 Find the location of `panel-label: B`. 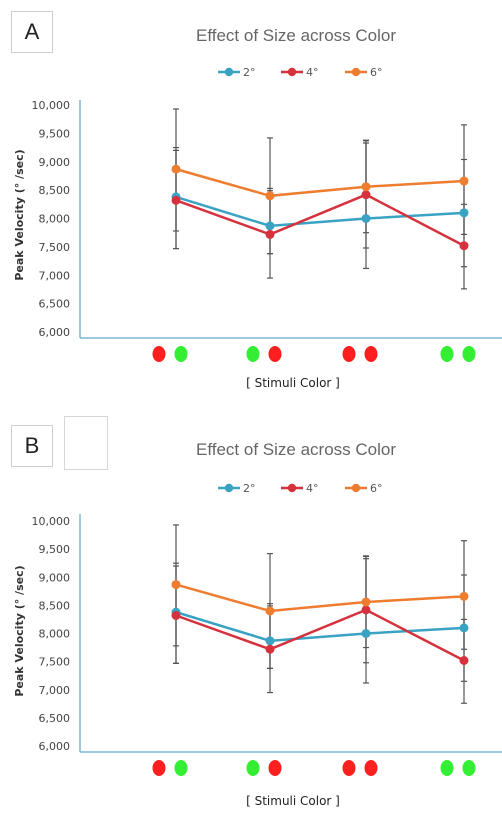

panel-label: B is located at coordinates (32, 446).